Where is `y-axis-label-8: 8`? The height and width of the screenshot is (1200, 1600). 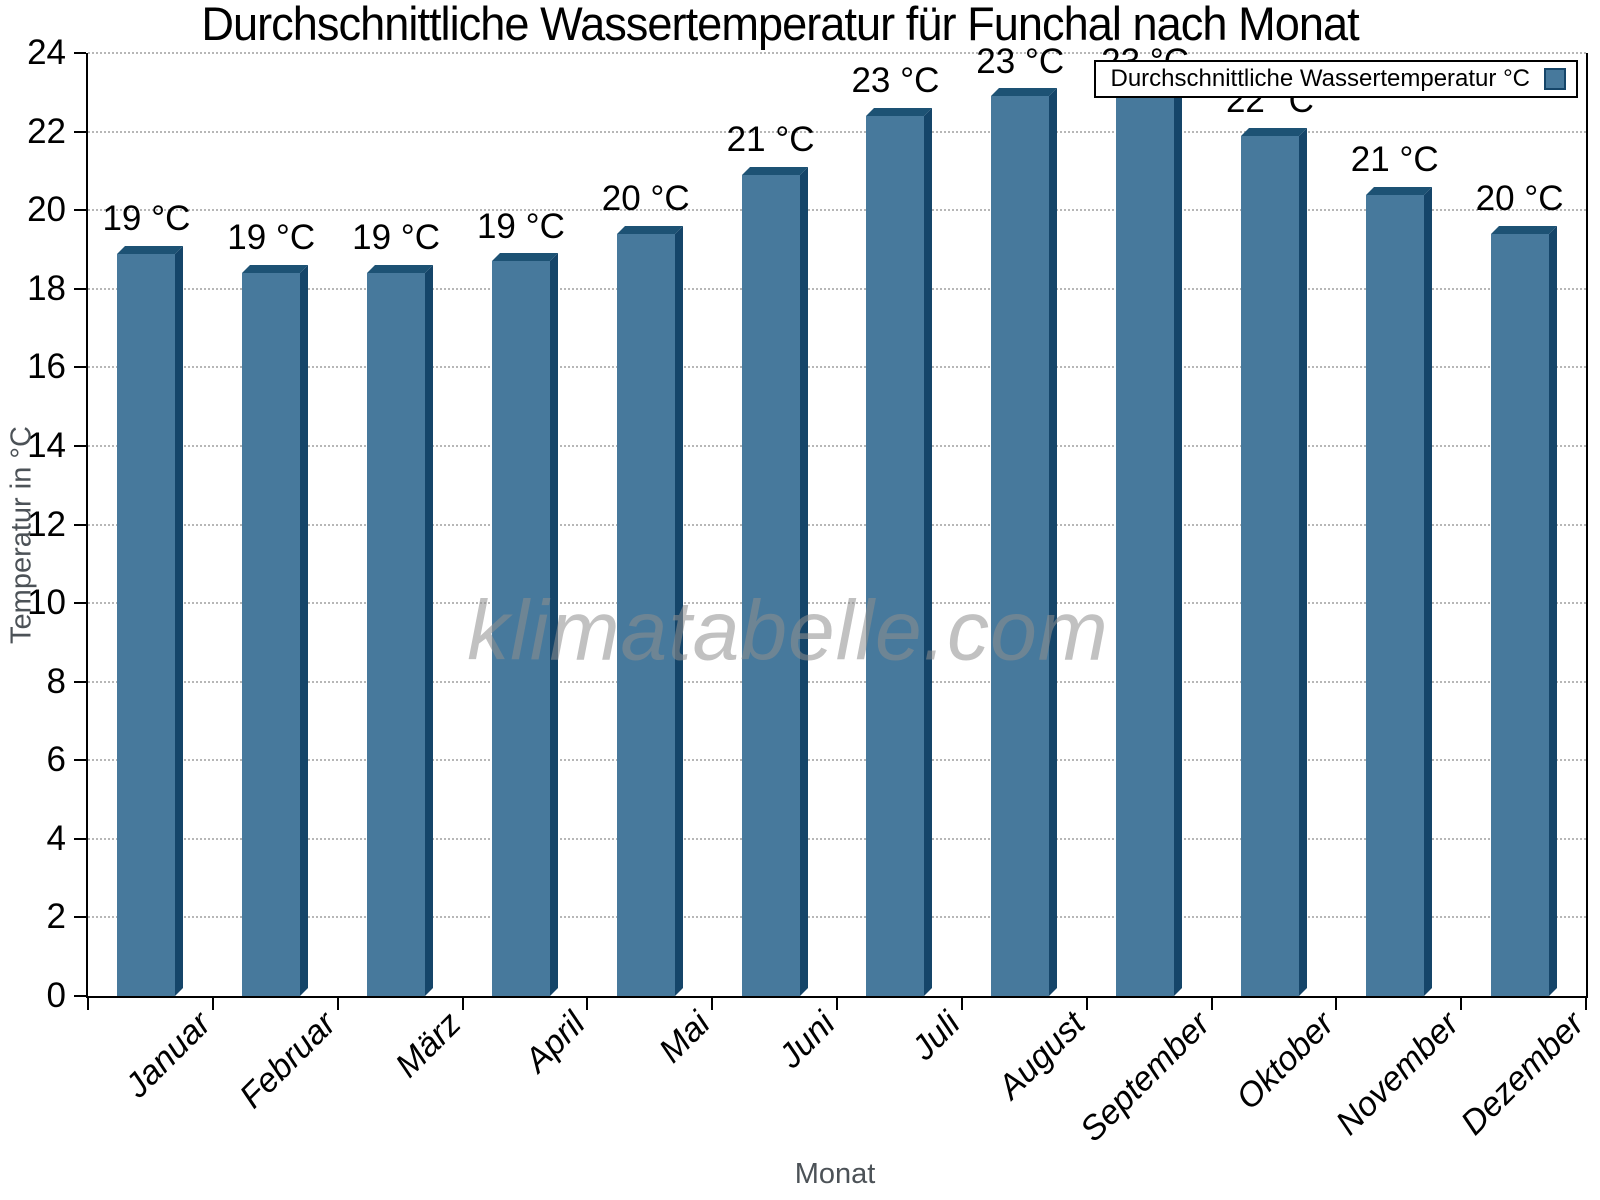
y-axis-label-8: 8 is located at coordinates (56, 681).